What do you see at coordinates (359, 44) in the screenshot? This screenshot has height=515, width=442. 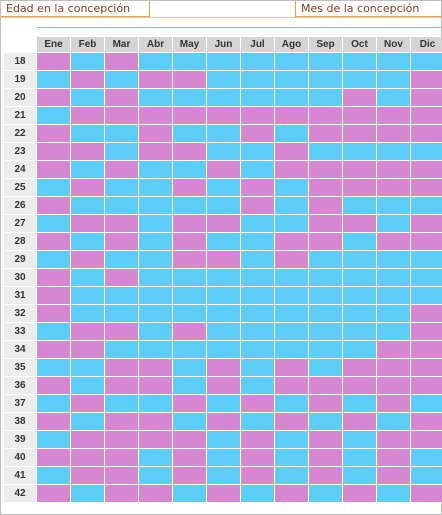 I see `month-header: Oct` at bounding box center [359, 44].